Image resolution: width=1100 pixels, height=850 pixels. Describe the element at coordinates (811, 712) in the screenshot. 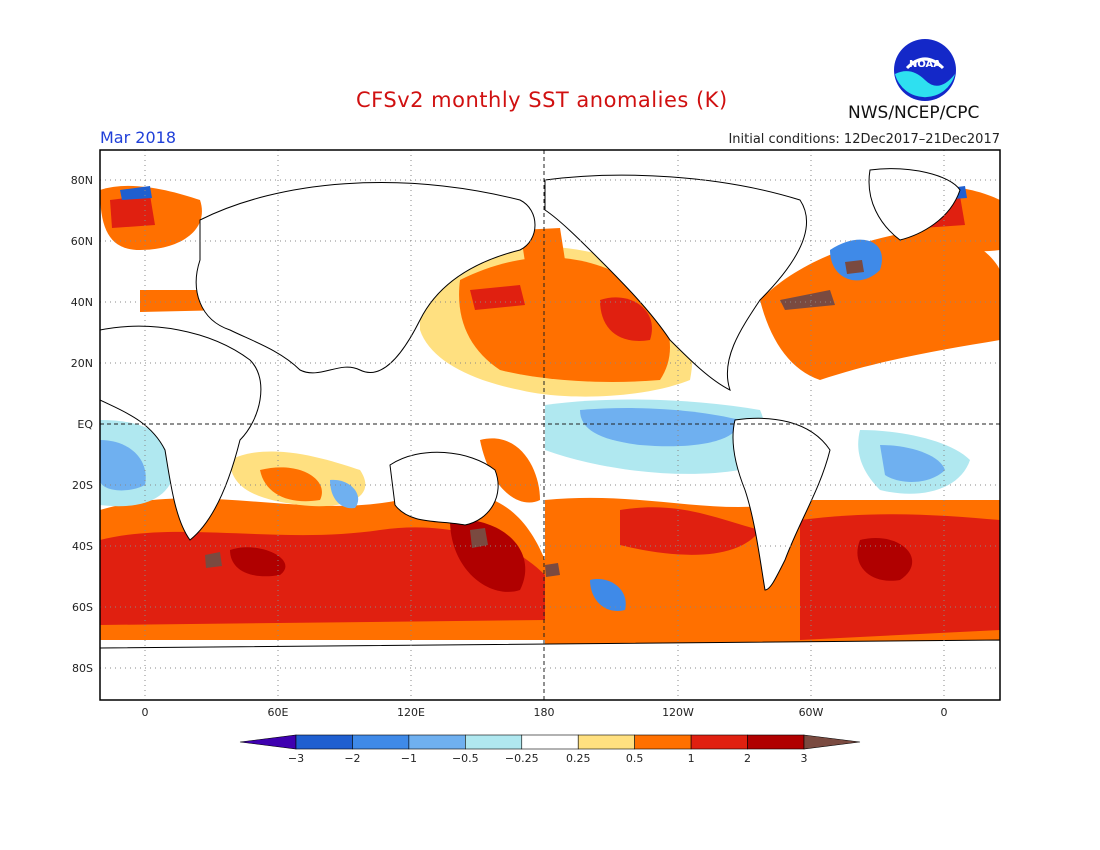

I see `lon-label: 60W` at that location.